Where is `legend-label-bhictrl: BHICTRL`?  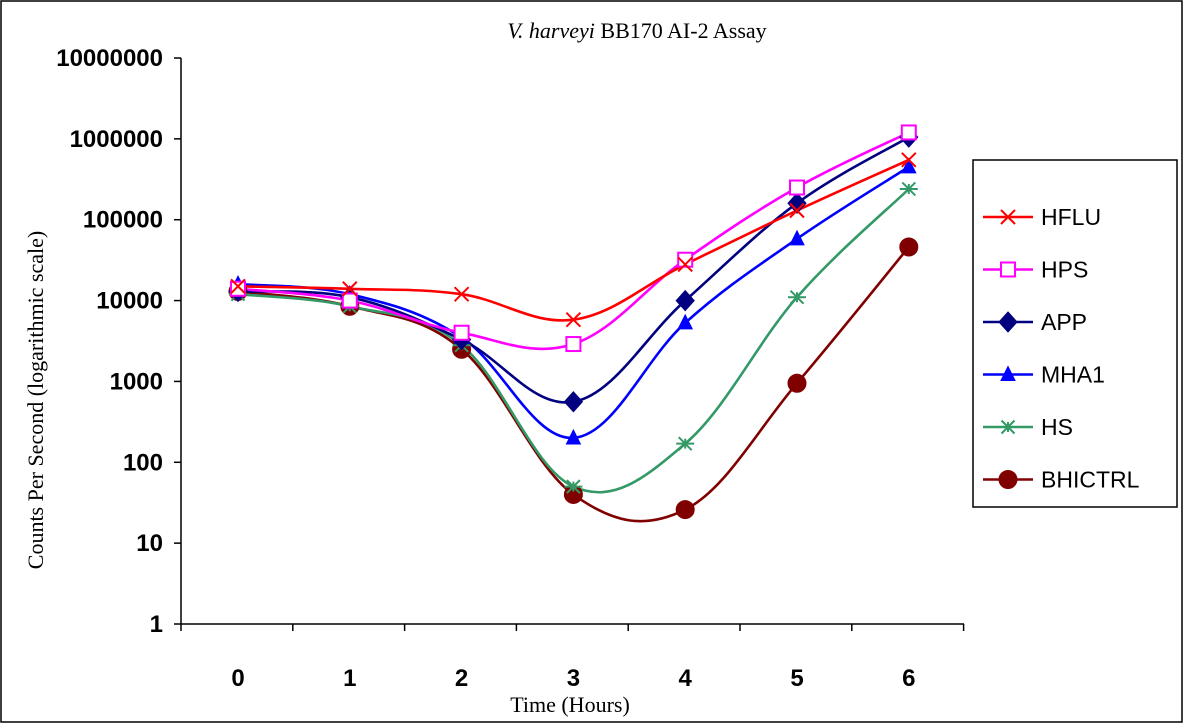
legend-label-bhictrl: BHICTRL is located at coordinates (1090, 480).